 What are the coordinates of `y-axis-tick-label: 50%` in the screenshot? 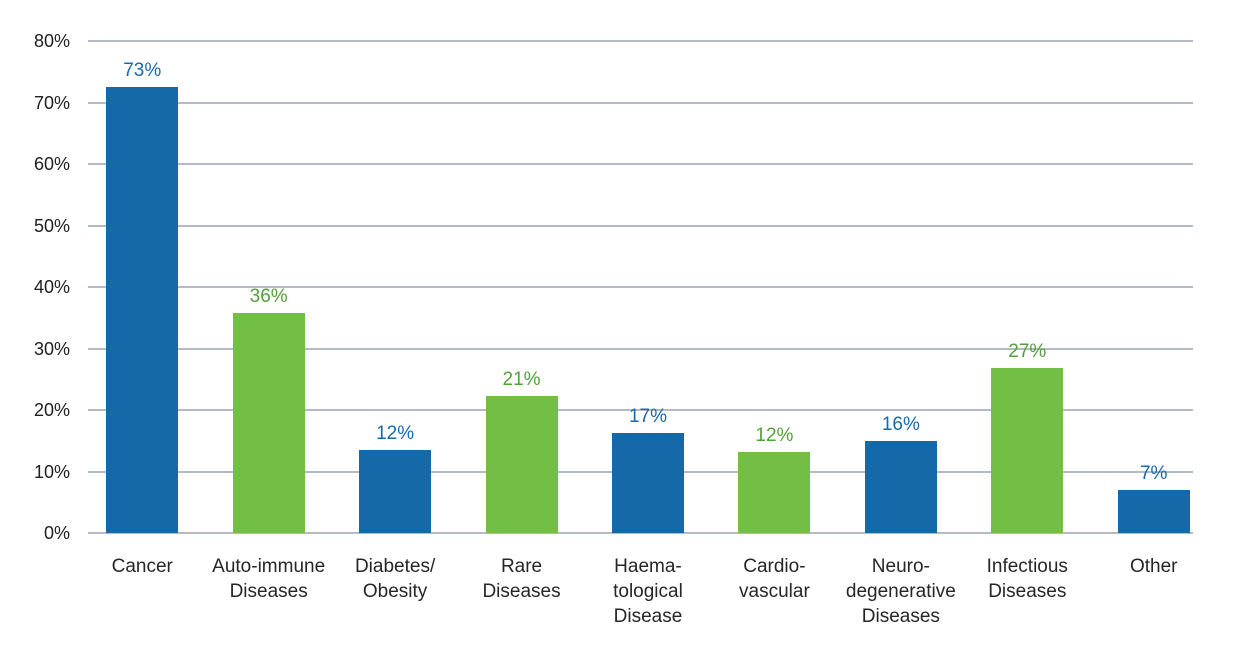 It's located at (51, 225).